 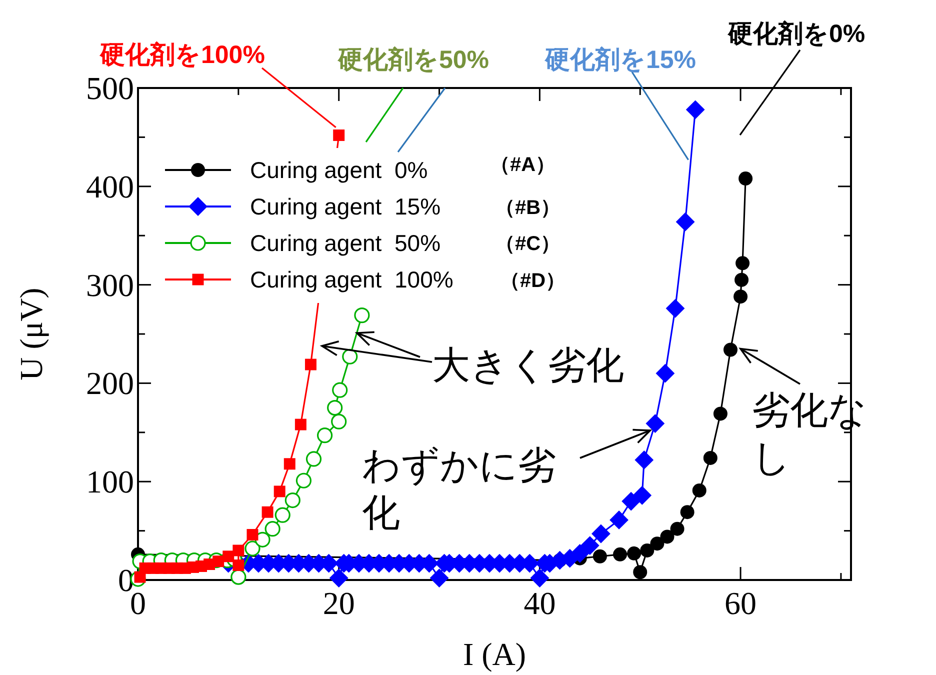 I want to click on y-tick-label: 400, so click(x=110, y=186).